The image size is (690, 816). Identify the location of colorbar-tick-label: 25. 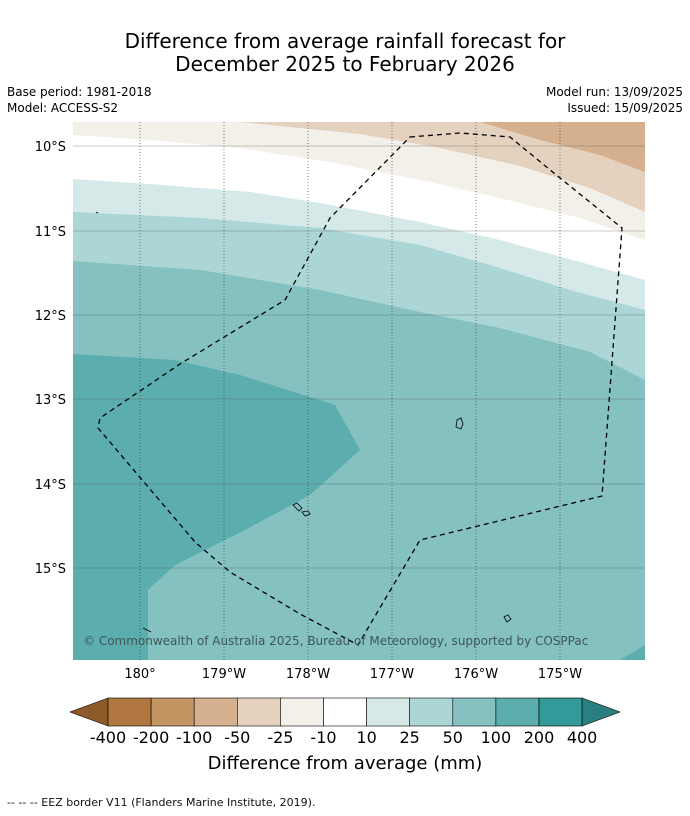
(409, 737).